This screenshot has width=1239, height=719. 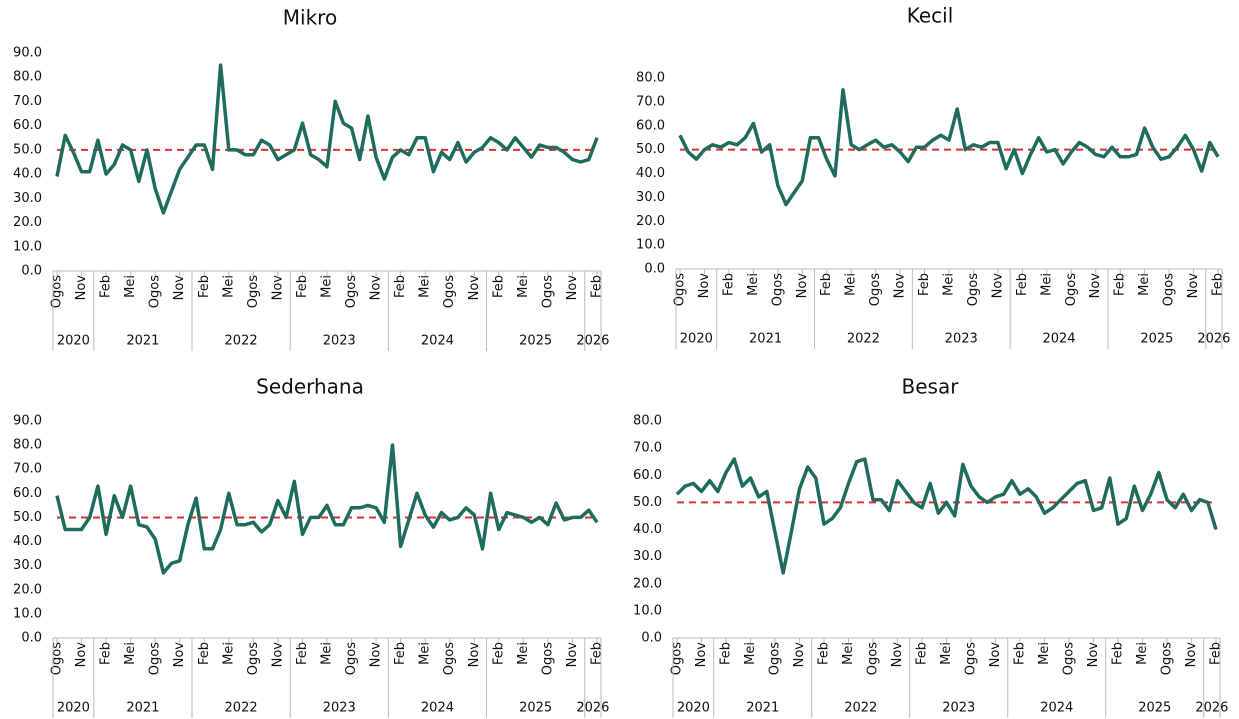 What do you see at coordinates (27, 421) in the screenshot?
I see `y-tick-label: 90.0` at bounding box center [27, 421].